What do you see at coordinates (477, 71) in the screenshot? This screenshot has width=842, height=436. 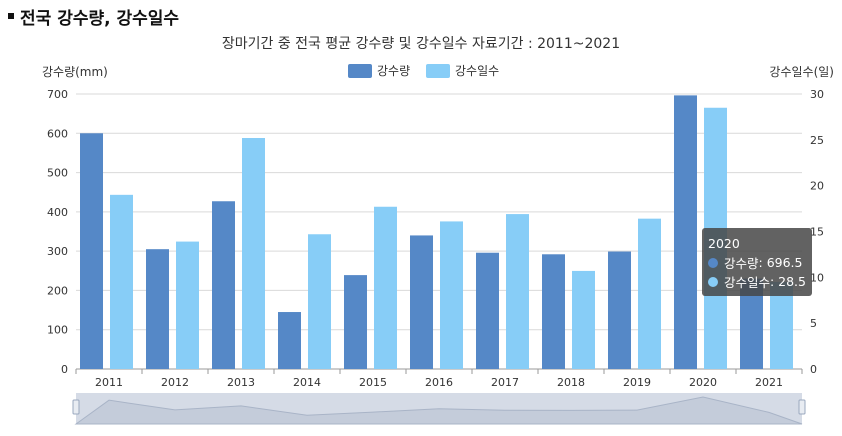 I see `legend-label-1: 강수일수` at bounding box center [477, 71].